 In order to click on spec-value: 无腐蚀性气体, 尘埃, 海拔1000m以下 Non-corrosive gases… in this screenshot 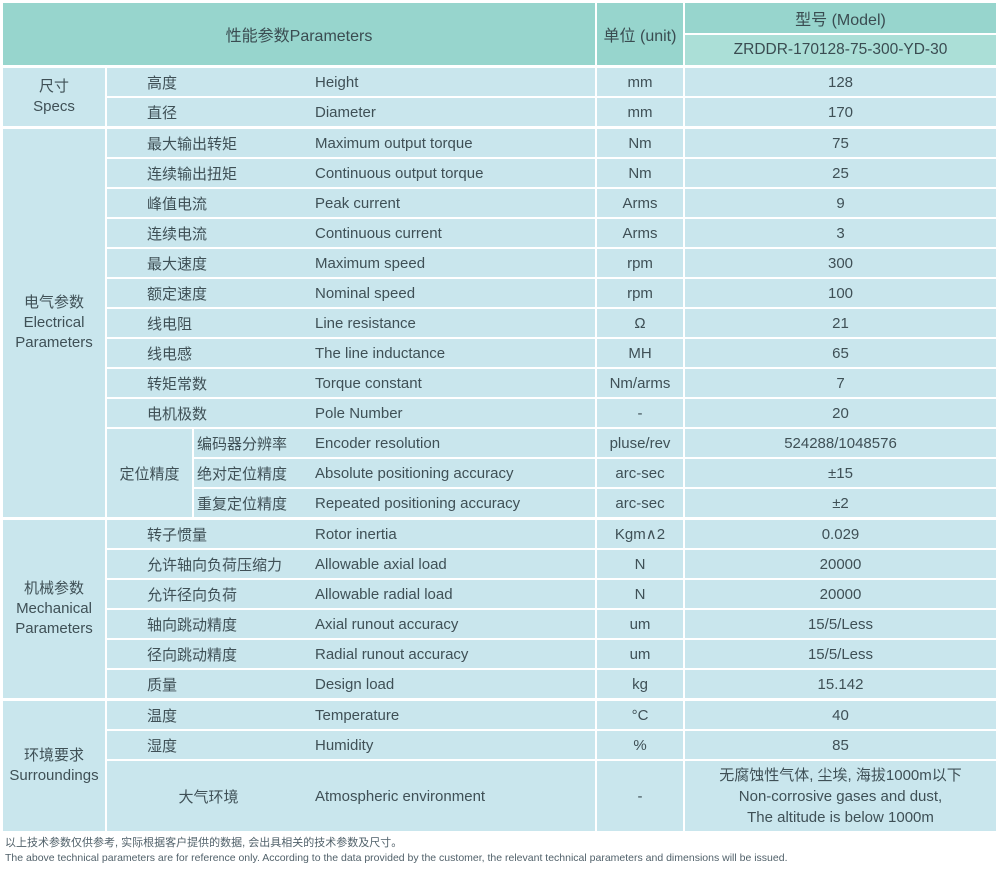, I will do `click(840, 796)`.